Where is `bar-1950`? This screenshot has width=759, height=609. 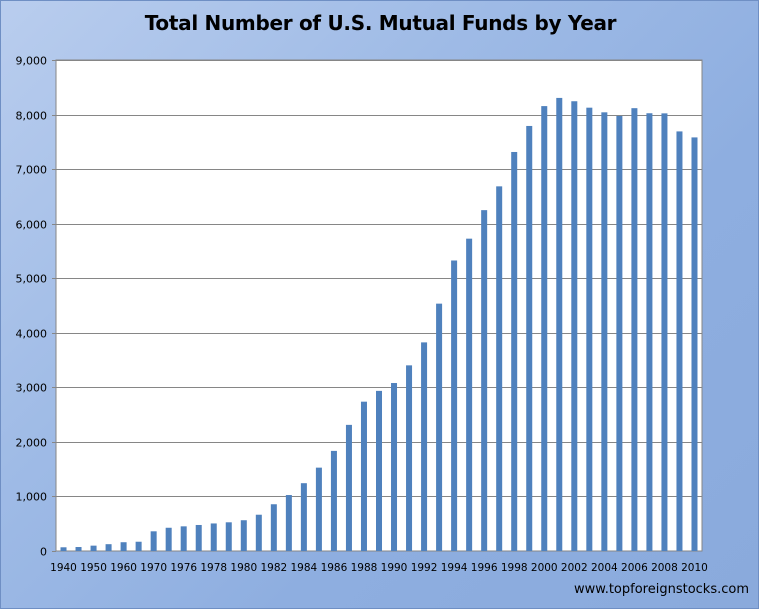 bar-1950 is located at coordinates (93, 548).